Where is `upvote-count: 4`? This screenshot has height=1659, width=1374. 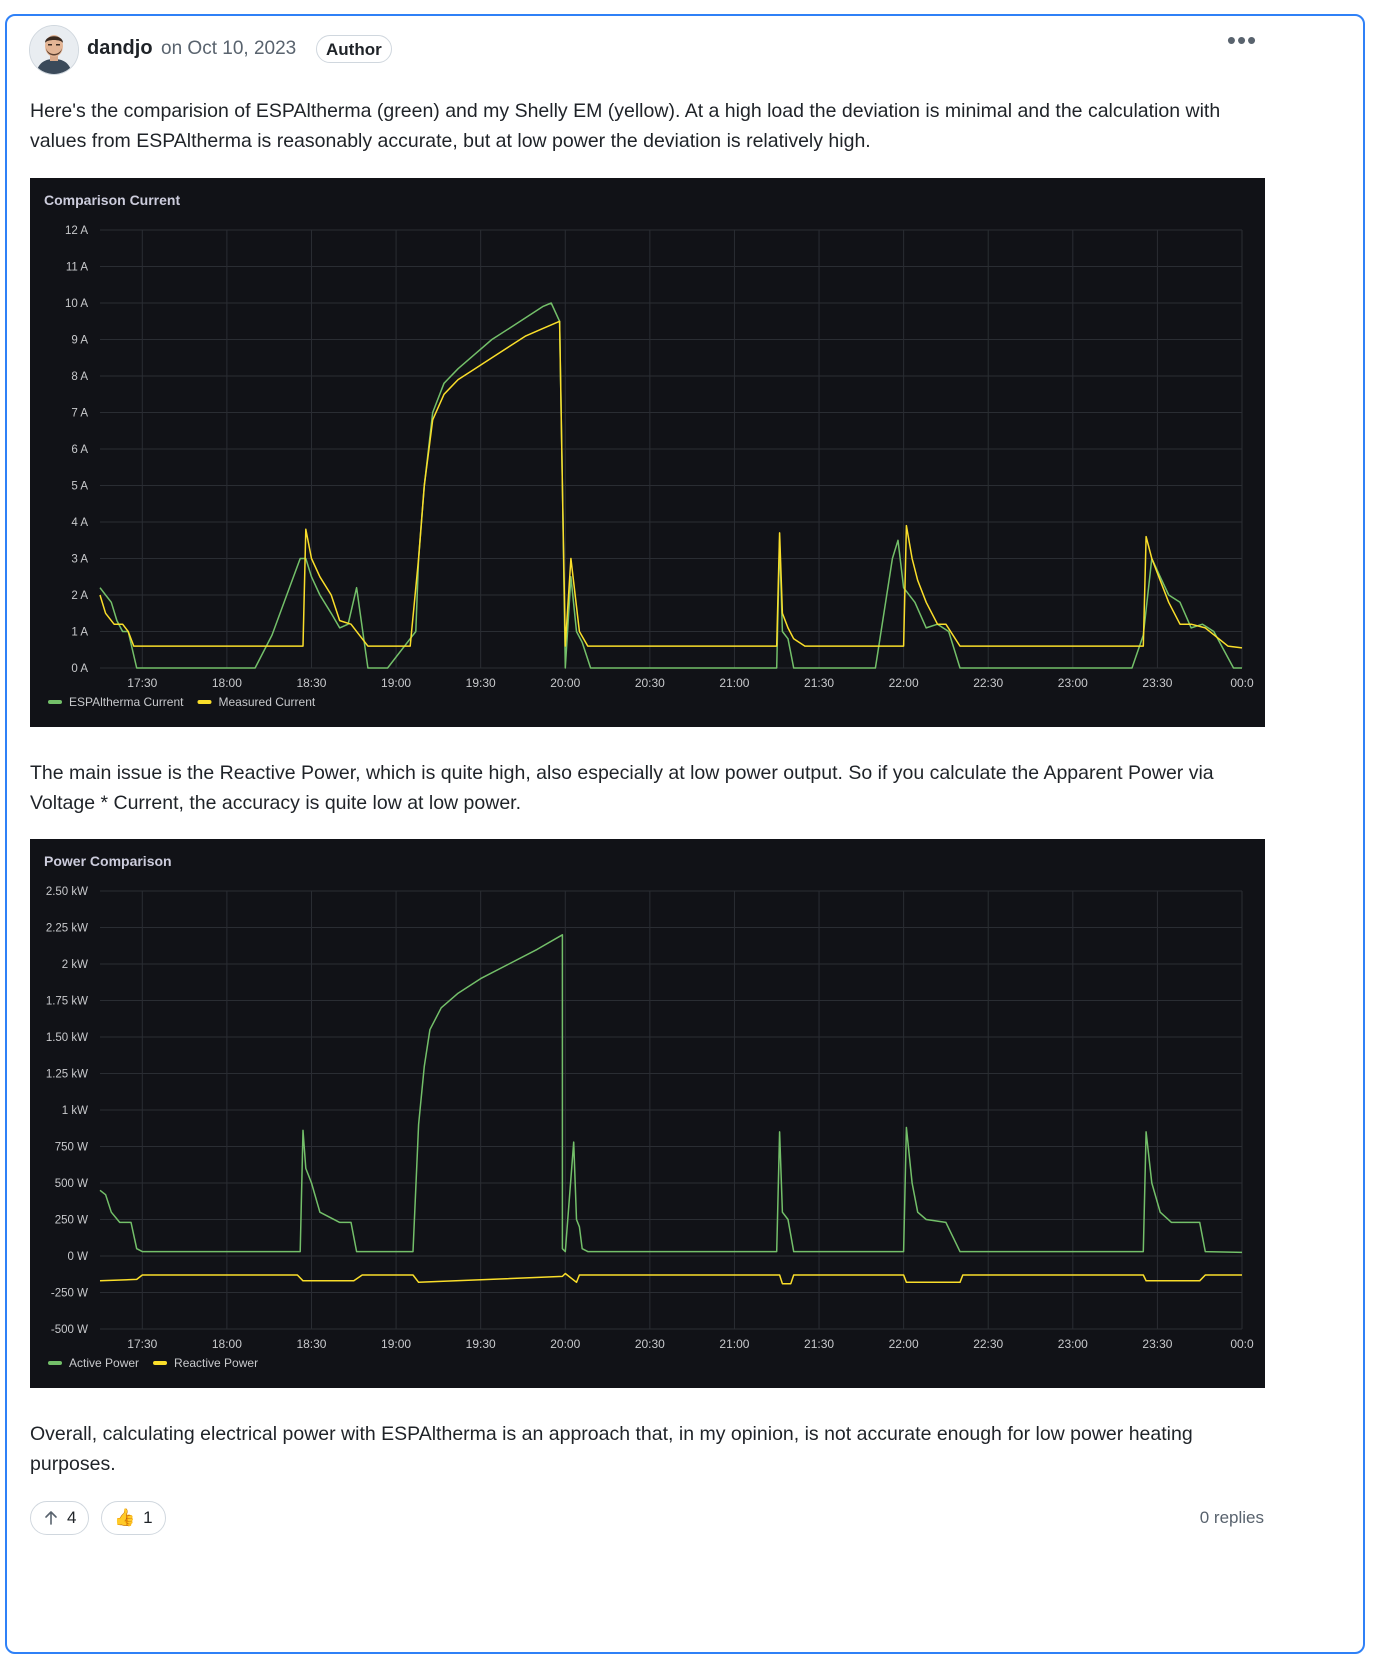 upvote-count: 4 is located at coordinates (72, 1517).